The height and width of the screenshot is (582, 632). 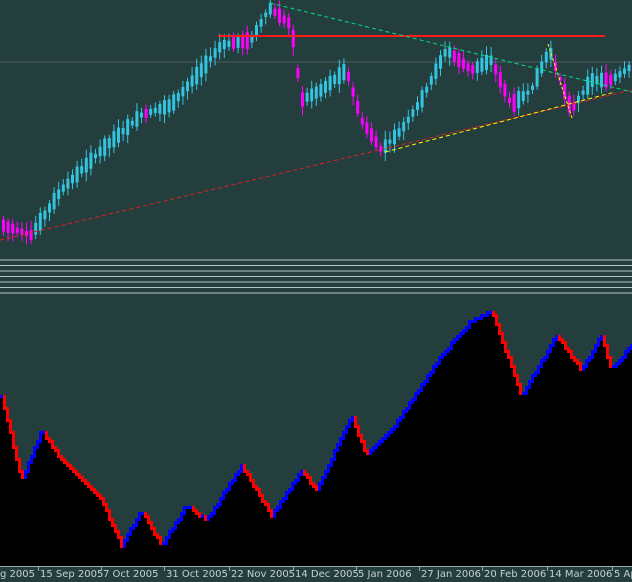 I want to click on axis-date-label: g 2005, so click(x=17, y=574).